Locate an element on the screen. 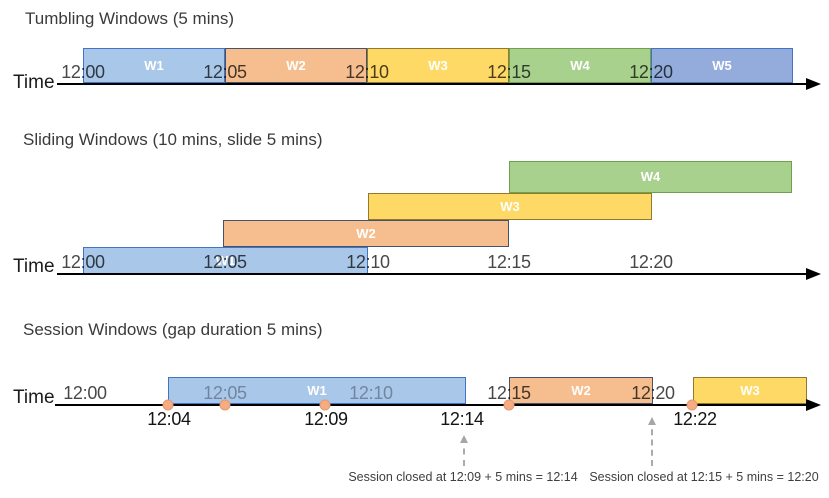 This screenshot has width=829, height=498. event-time-label: 12:14 is located at coordinates (462, 419).